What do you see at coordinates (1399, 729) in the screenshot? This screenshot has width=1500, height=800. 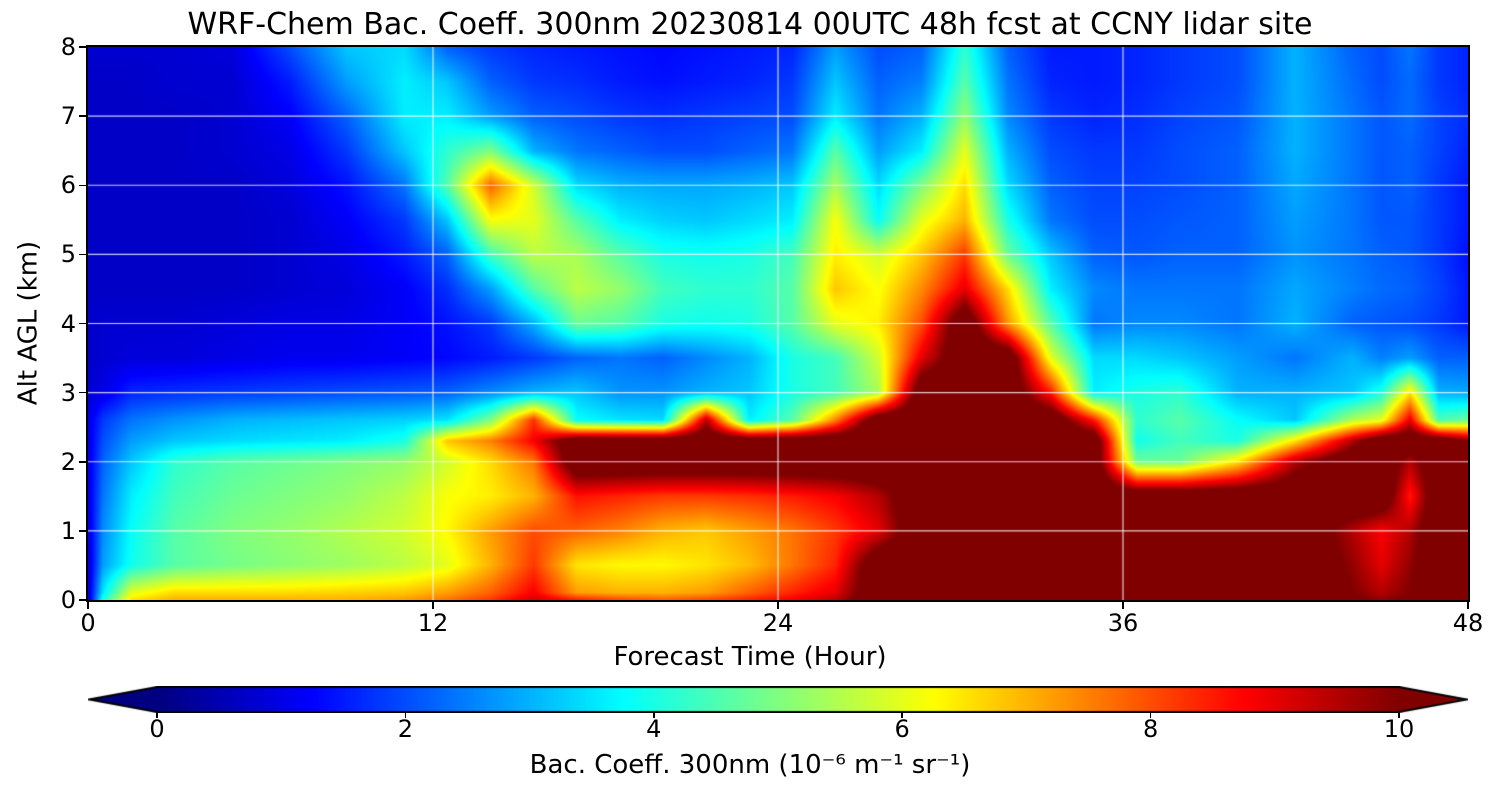 I see `colorbar-tick-label: 10` at bounding box center [1399, 729].